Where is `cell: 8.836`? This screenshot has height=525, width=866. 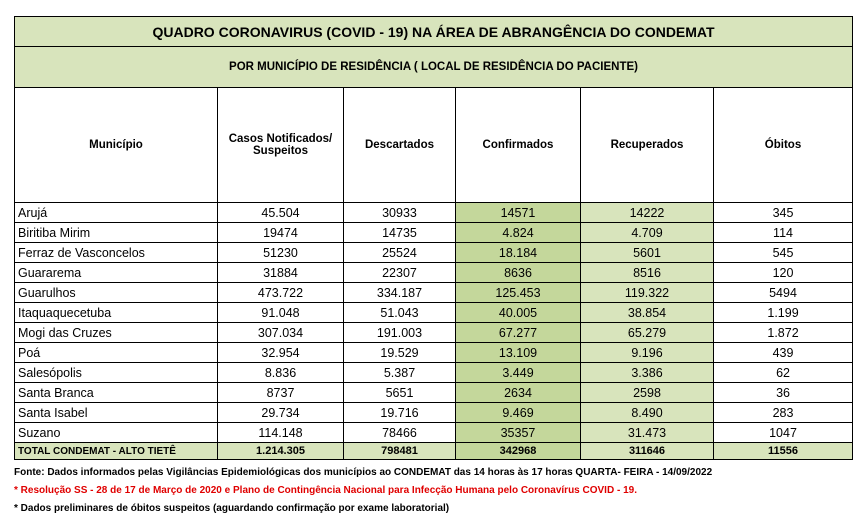
cell: 8.836 is located at coordinates (280, 372).